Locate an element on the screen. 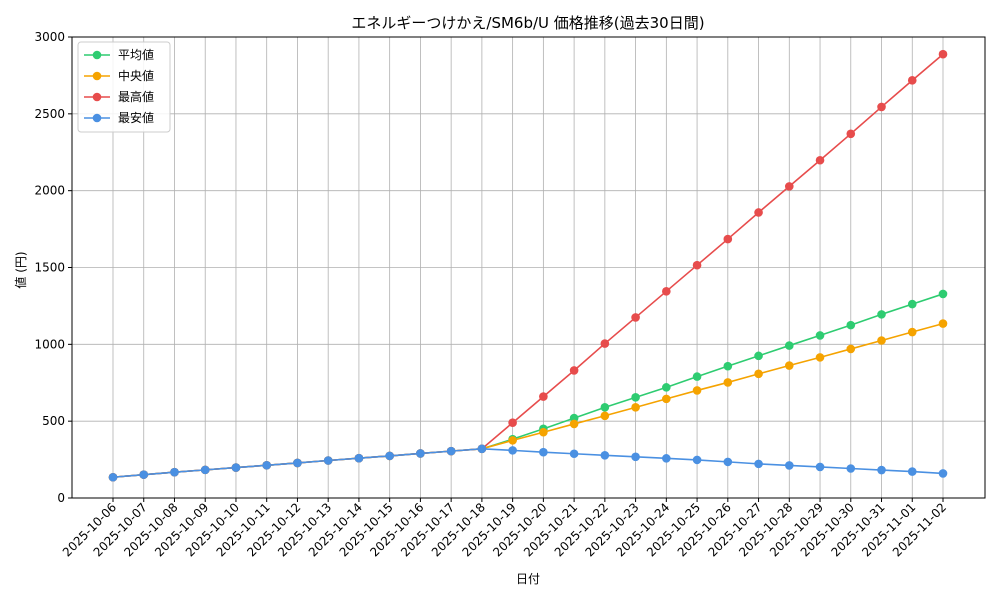 Image resolution: width=1000 pixels, height=600 pixels. y-tick-label: 3000 is located at coordinates (49, 37).